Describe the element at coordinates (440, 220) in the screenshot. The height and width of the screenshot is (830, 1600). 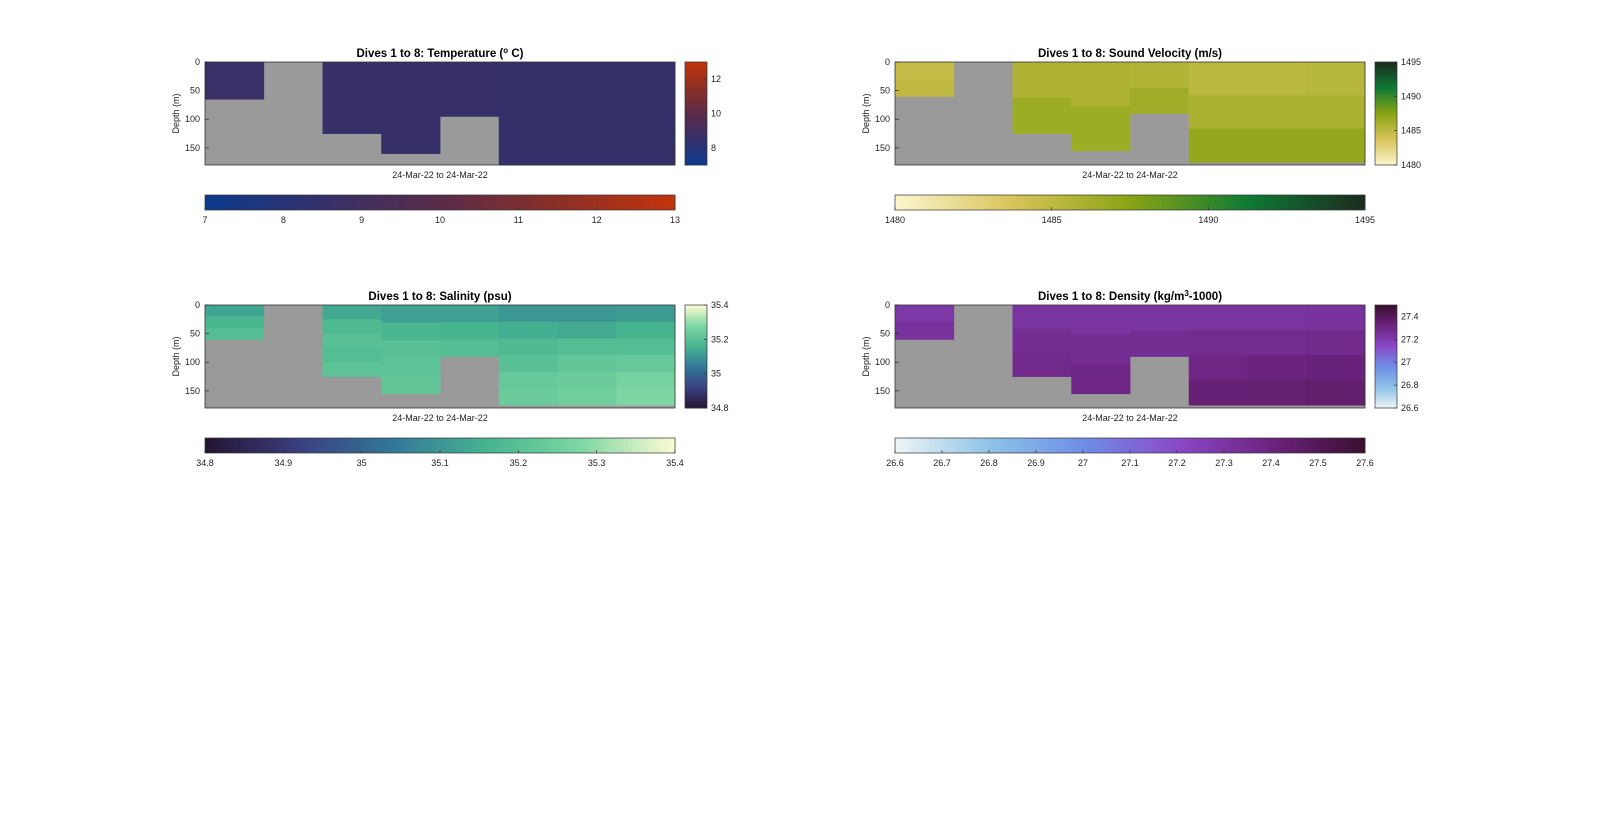
I see `bottom-colorbar-label: 10` at that location.